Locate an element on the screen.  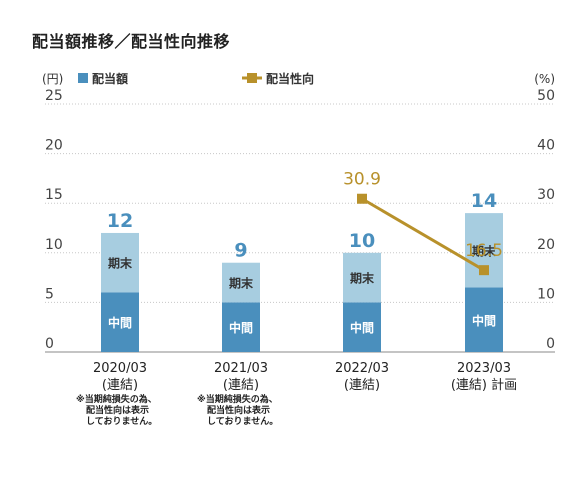
left-tick-label: 15 is located at coordinates (54, 195).